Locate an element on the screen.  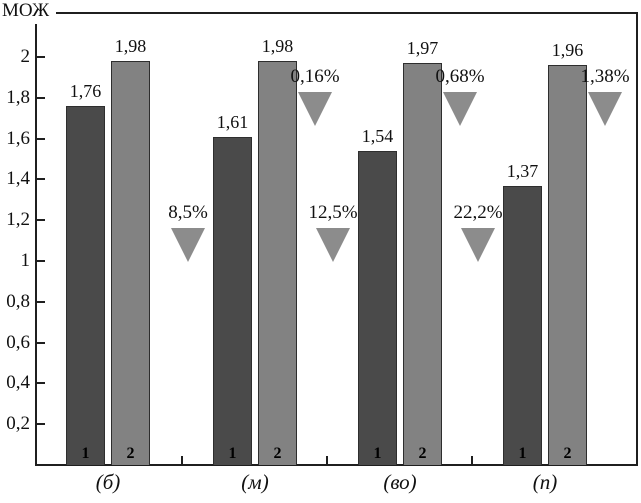
y-tick-label: 1 is located at coordinates (25, 260).